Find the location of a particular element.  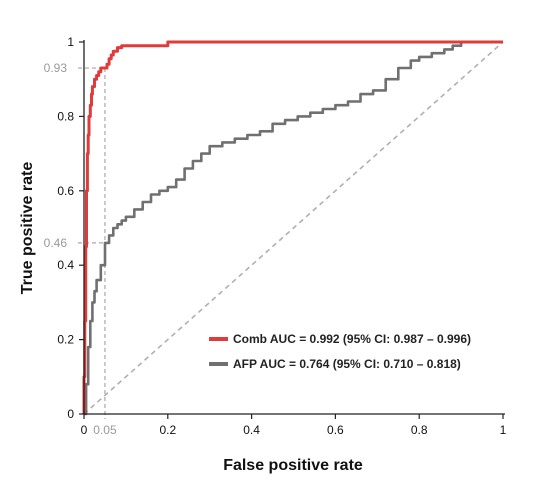

y-annotation-label: 0.93 is located at coordinates (56, 68).